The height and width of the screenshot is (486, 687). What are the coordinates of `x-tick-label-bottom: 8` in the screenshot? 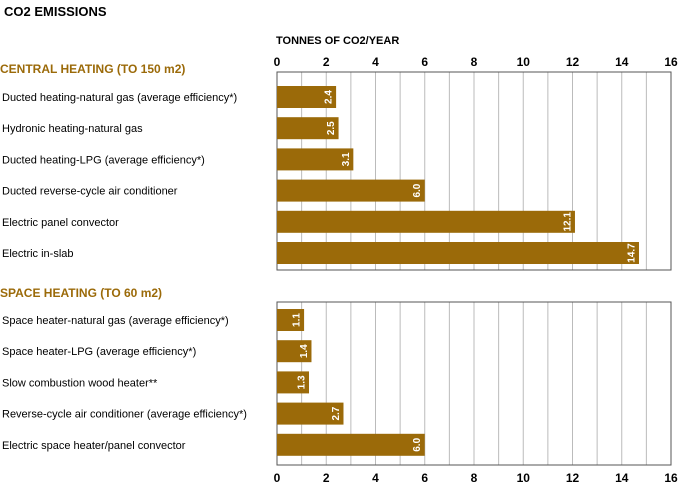 It's located at (474, 478).